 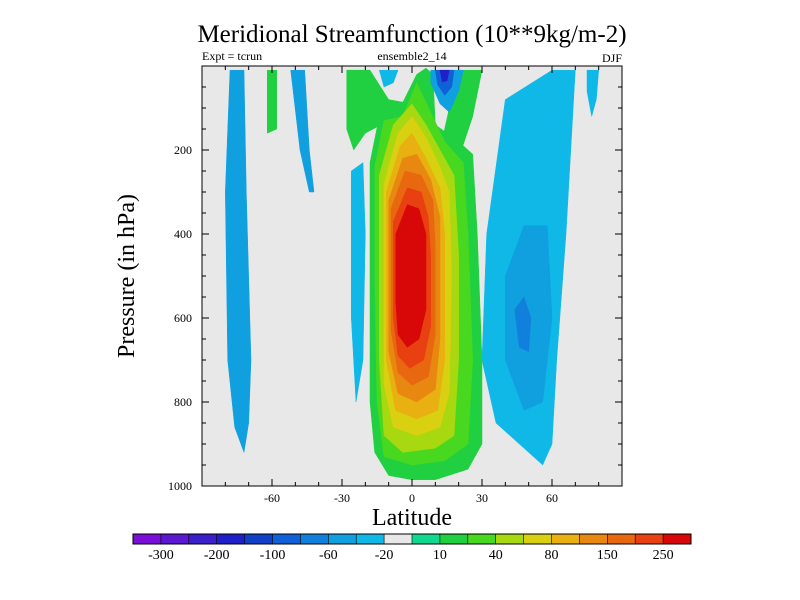 I want to click on colorbar-label: -200, so click(x=217, y=555).